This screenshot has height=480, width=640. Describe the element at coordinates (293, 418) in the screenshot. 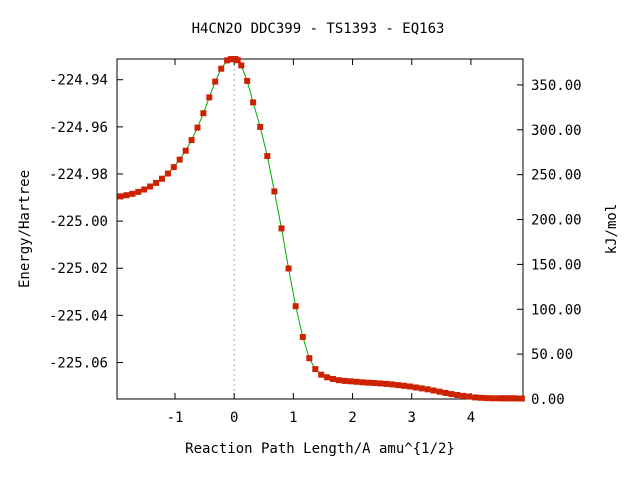

I see `x-tick-label: 1` at that location.